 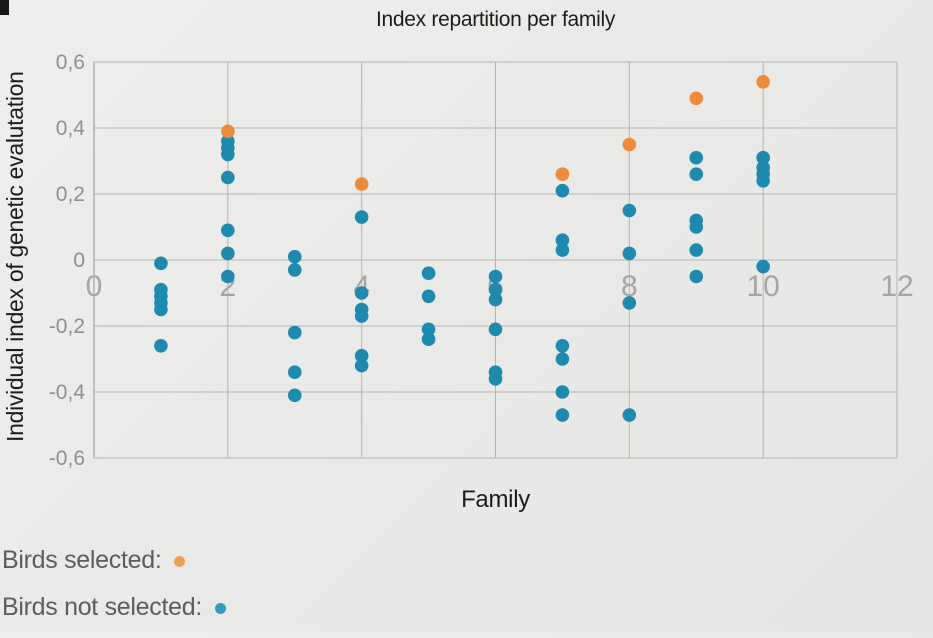 What do you see at coordinates (82, 559) in the screenshot?
I see `legend-label-birds-selected: Birds selected:` at bounding box center [82, 559].